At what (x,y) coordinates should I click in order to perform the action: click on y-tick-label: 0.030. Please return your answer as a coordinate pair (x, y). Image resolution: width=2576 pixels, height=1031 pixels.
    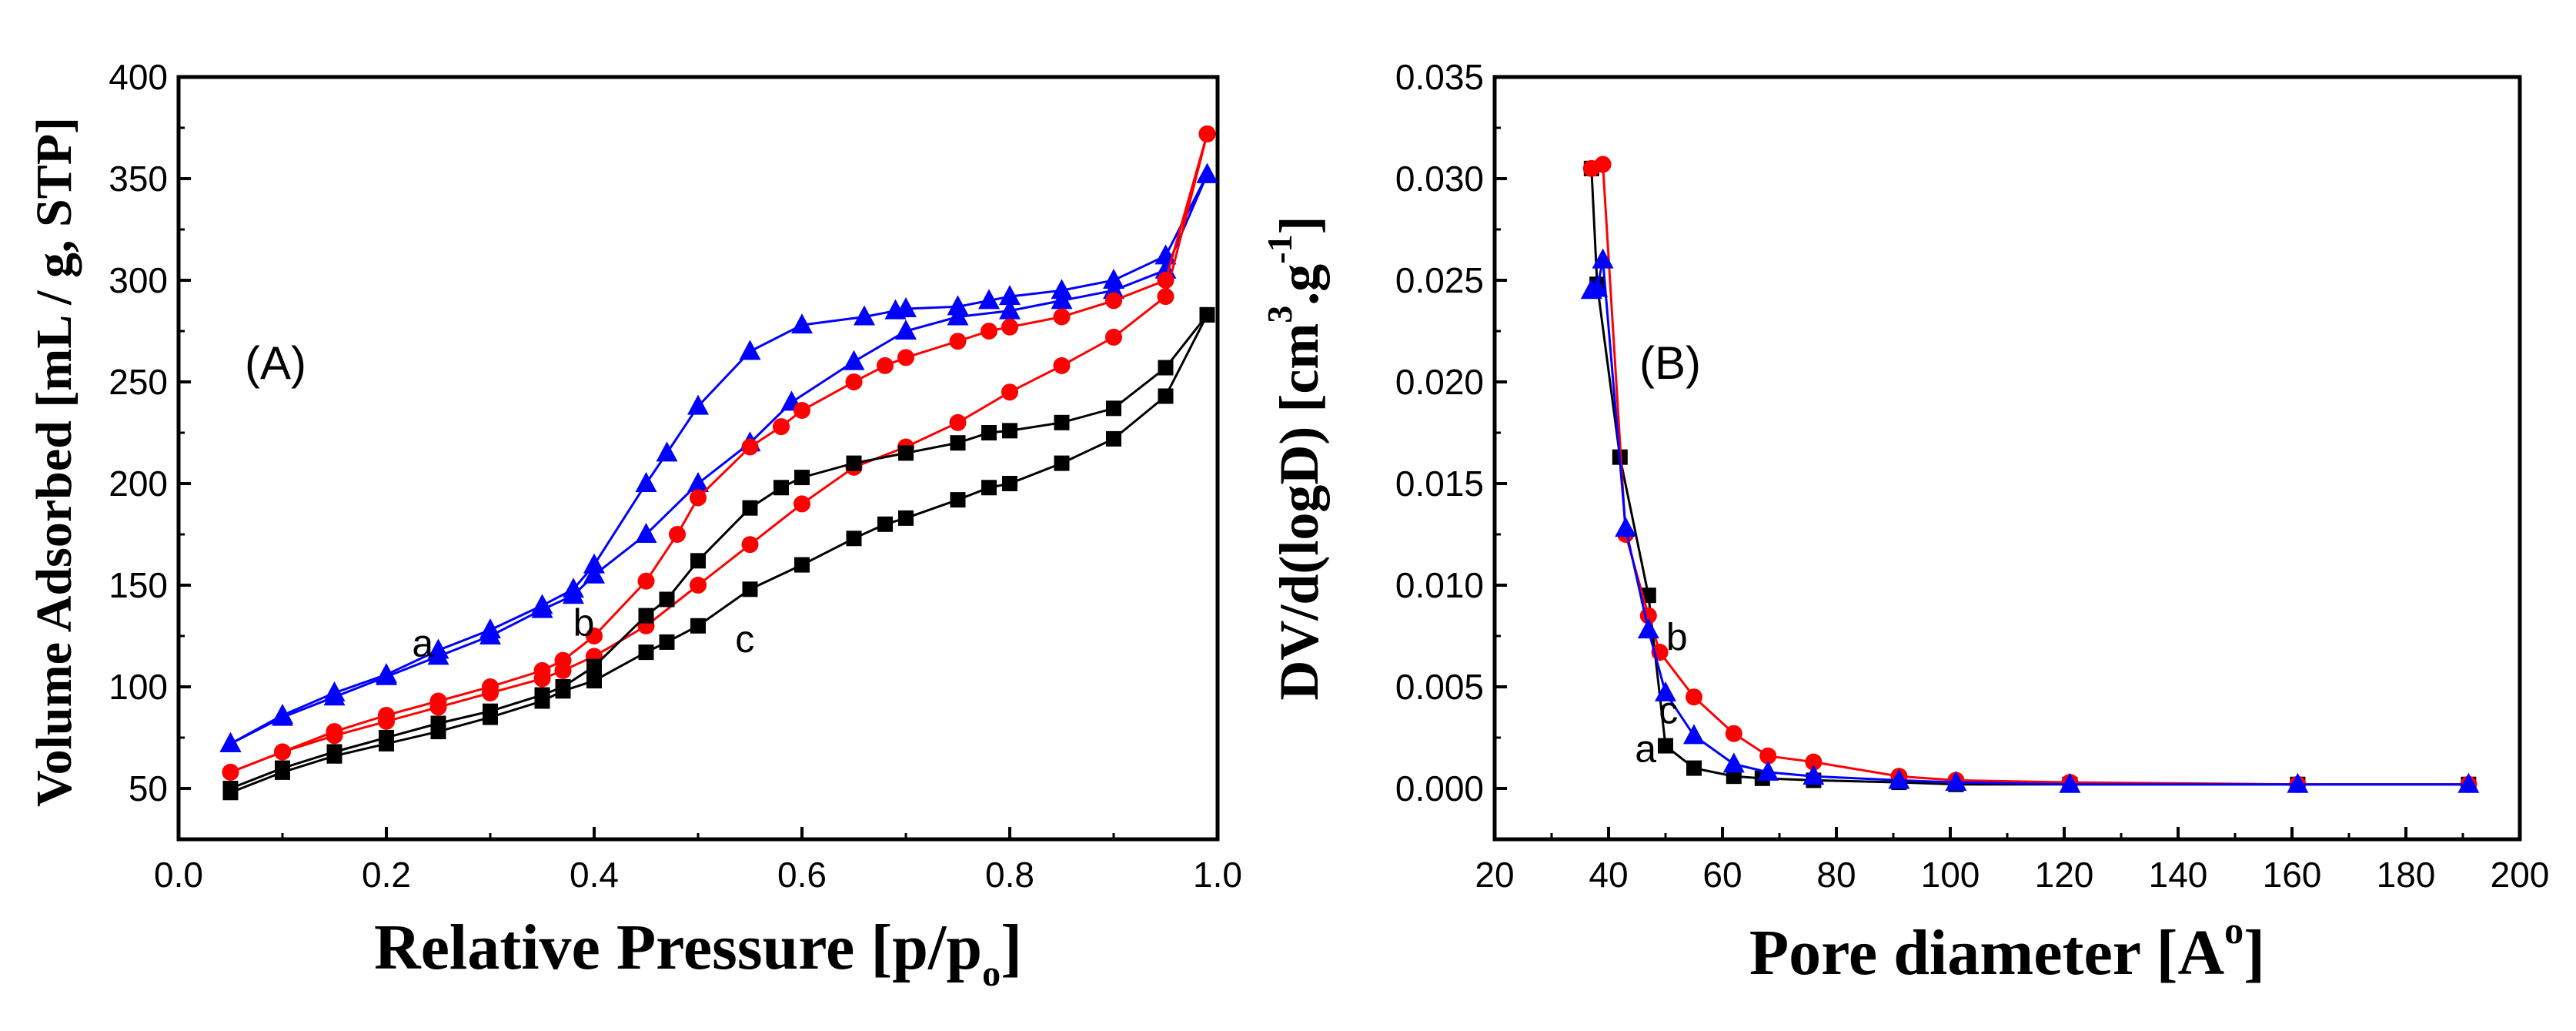
    Looking at the image, I should click on (1439, 179).